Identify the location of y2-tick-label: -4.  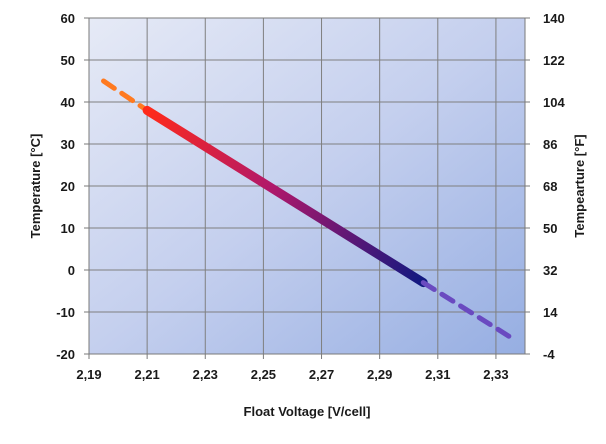
(549, 354).